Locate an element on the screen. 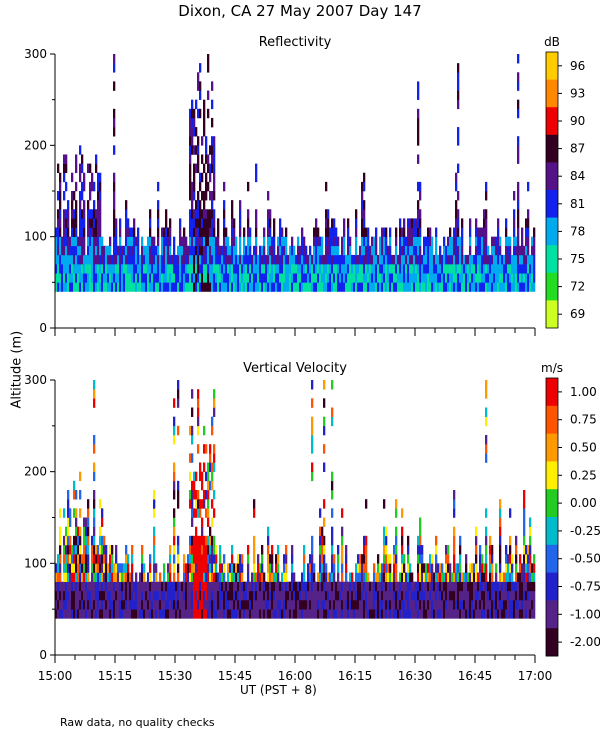 Image resolution: width=600 pixels, height=750 pixels. x-tick-label: 15:00 is located at coordinates (55, 676).